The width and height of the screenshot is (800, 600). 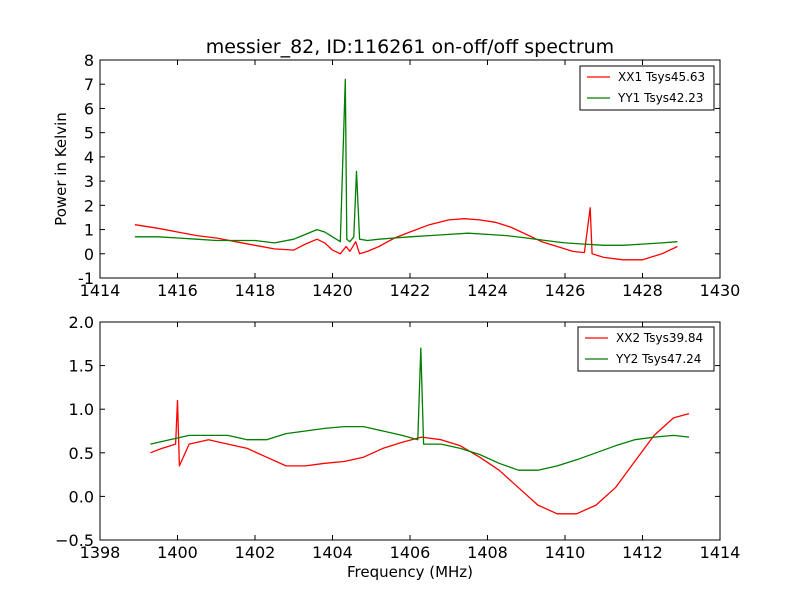 I want to click on x-tick-label: 1406, so click(x=410, y=552).